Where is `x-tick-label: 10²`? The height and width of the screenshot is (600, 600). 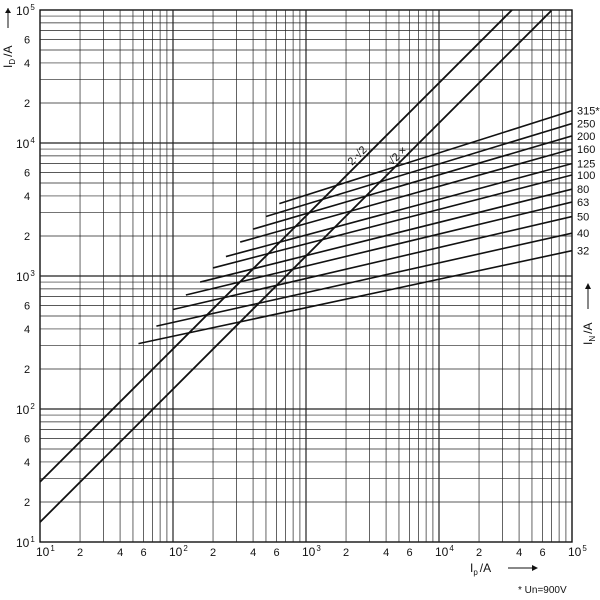
x-tick-label: 10² is located at coordinates (178, 551).